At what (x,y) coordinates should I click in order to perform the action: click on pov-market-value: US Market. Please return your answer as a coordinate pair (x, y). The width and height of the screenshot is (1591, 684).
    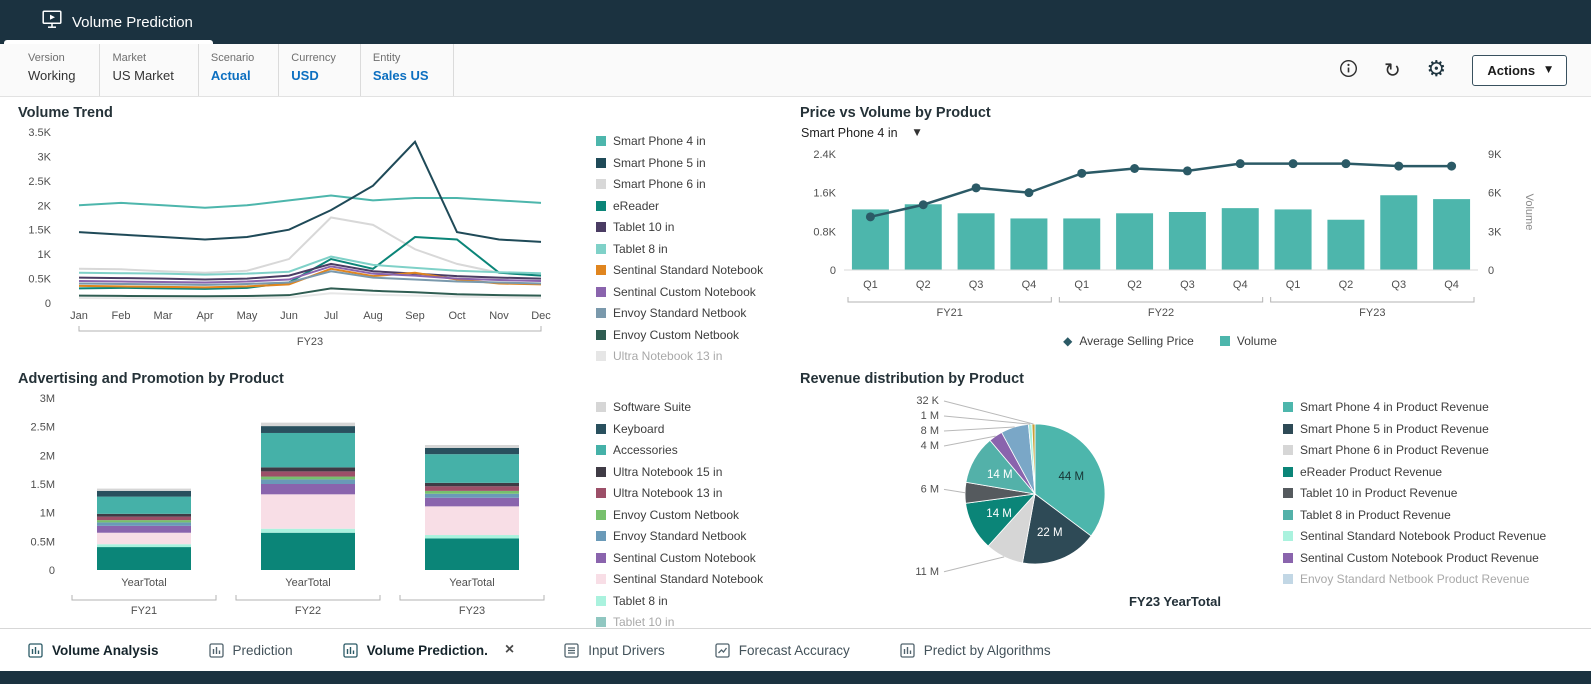
    Looking at the image, I should click on (143, 75).